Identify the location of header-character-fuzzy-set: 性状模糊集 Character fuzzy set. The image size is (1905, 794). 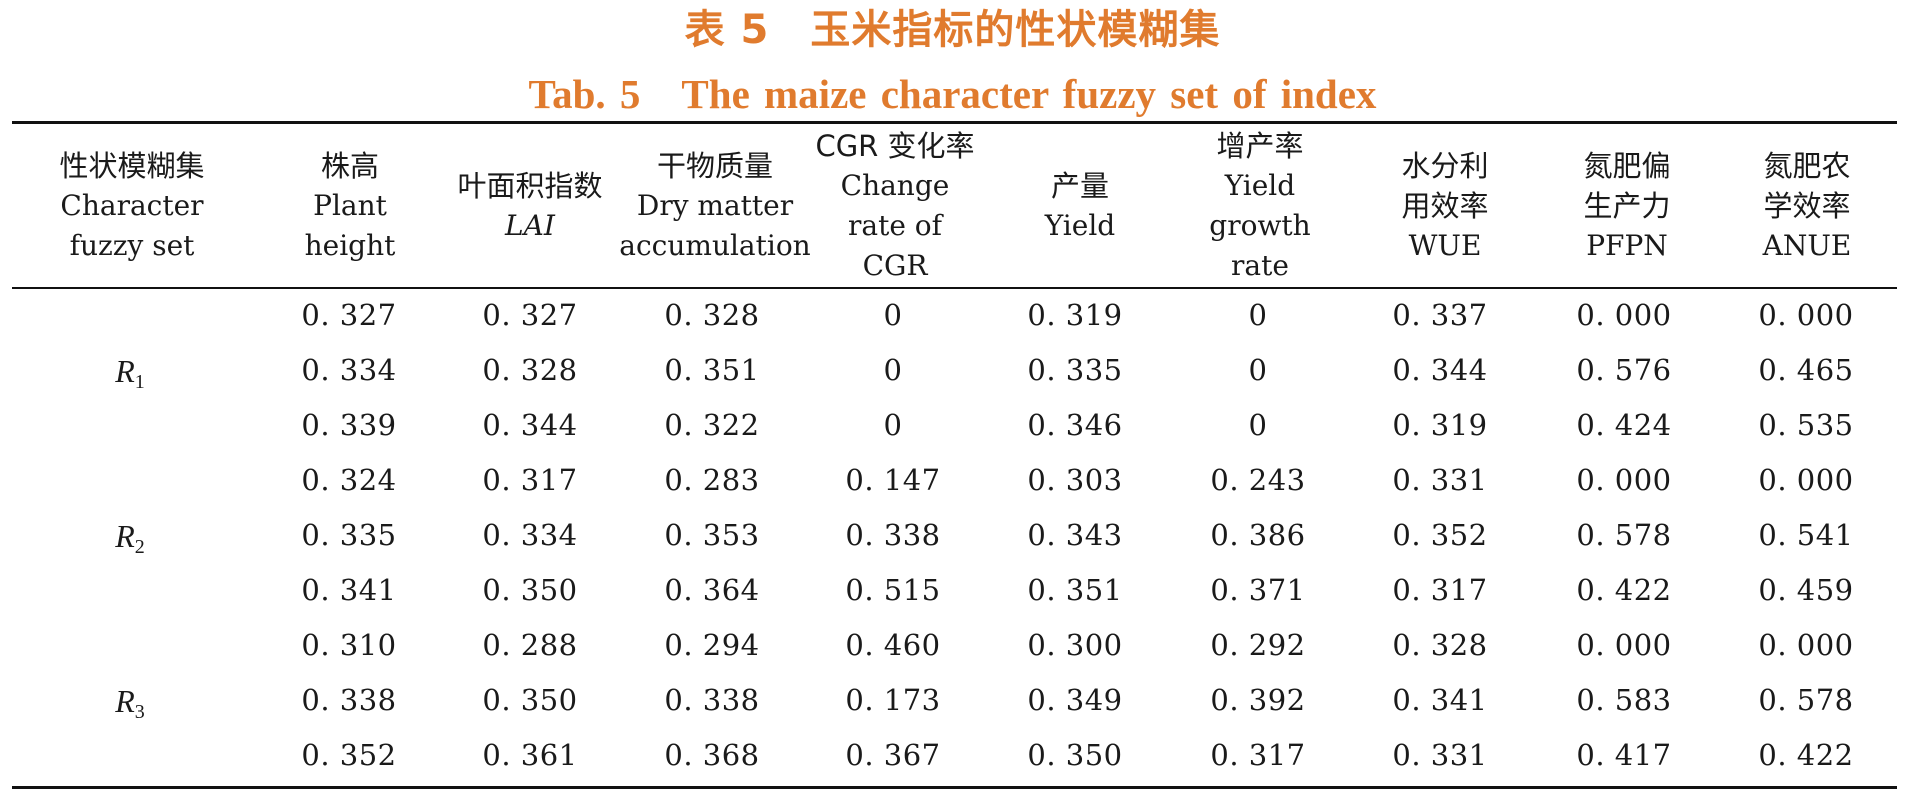
(132, 205).